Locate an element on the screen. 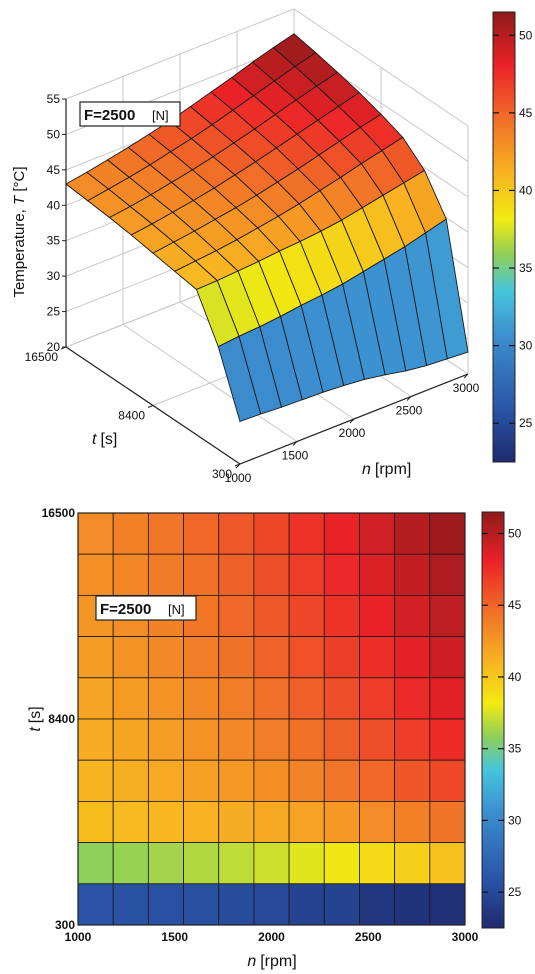 The image size is (535, 974). x-tick-label: 2500 is located at coordinates (409, 411).